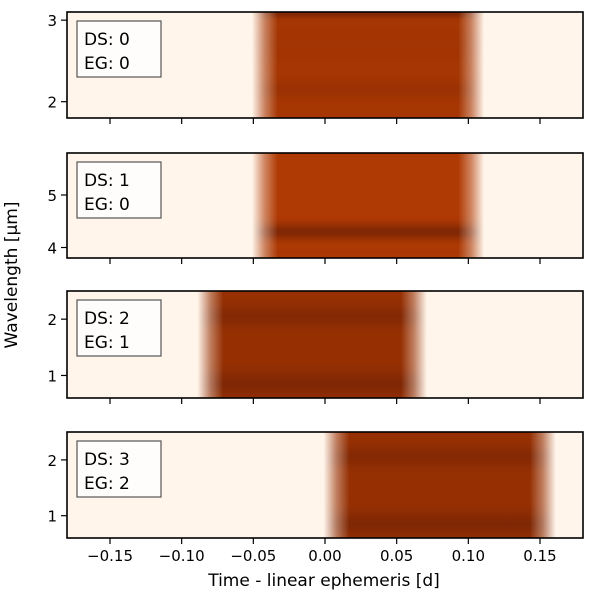  I want to click on x-tick-label: −0.15, so click(110, 556).